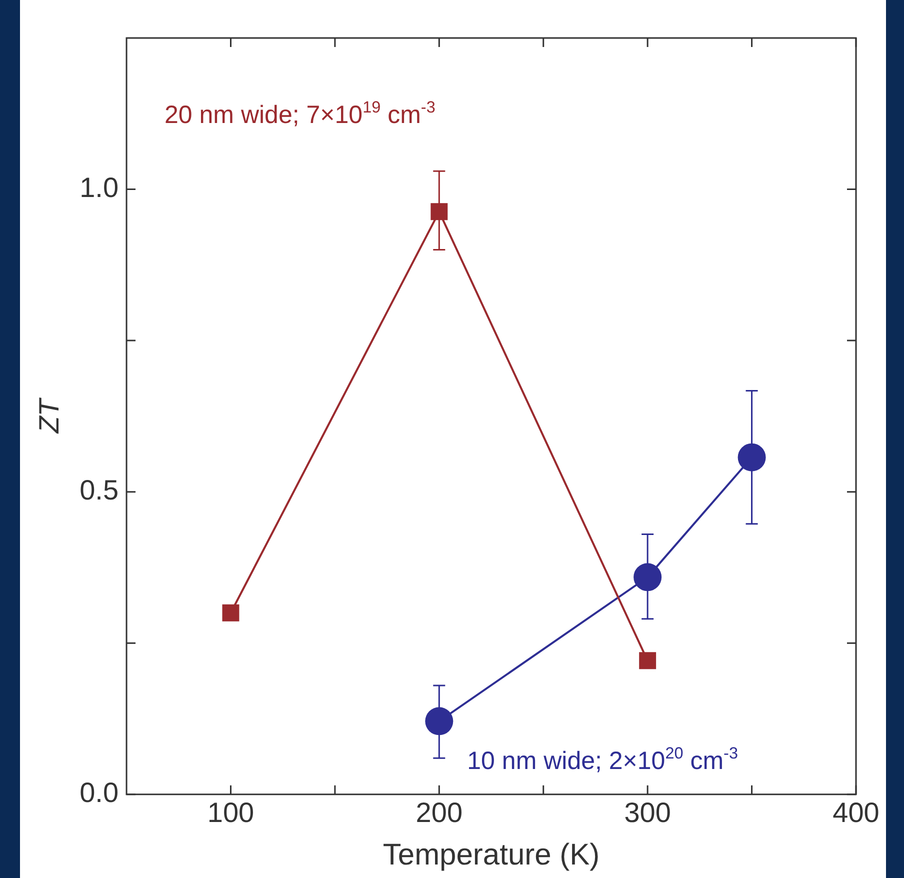 This screenshot has height=878, width=904. I want to click on y-tick-label: 0.5, so click(99, 490).